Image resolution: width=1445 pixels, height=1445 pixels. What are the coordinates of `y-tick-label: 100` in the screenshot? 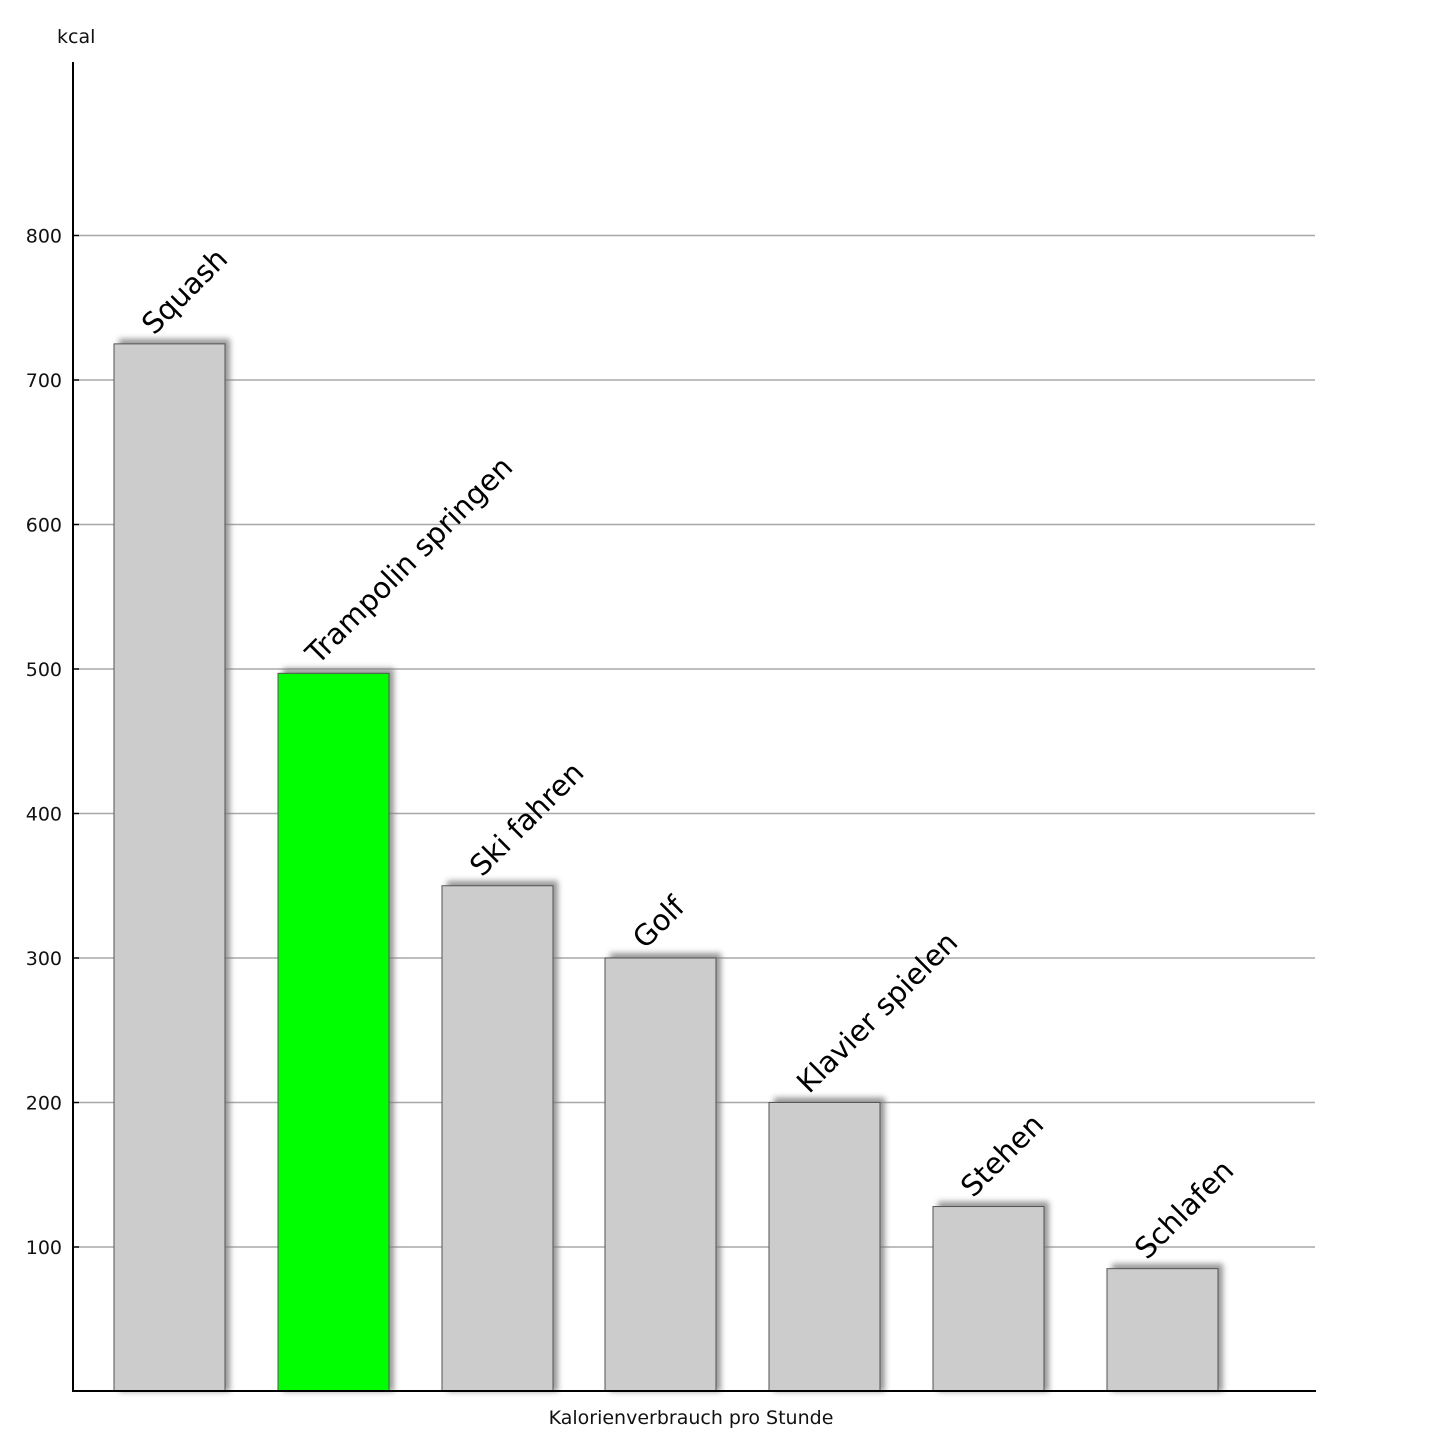 It's located at (44, 1248).